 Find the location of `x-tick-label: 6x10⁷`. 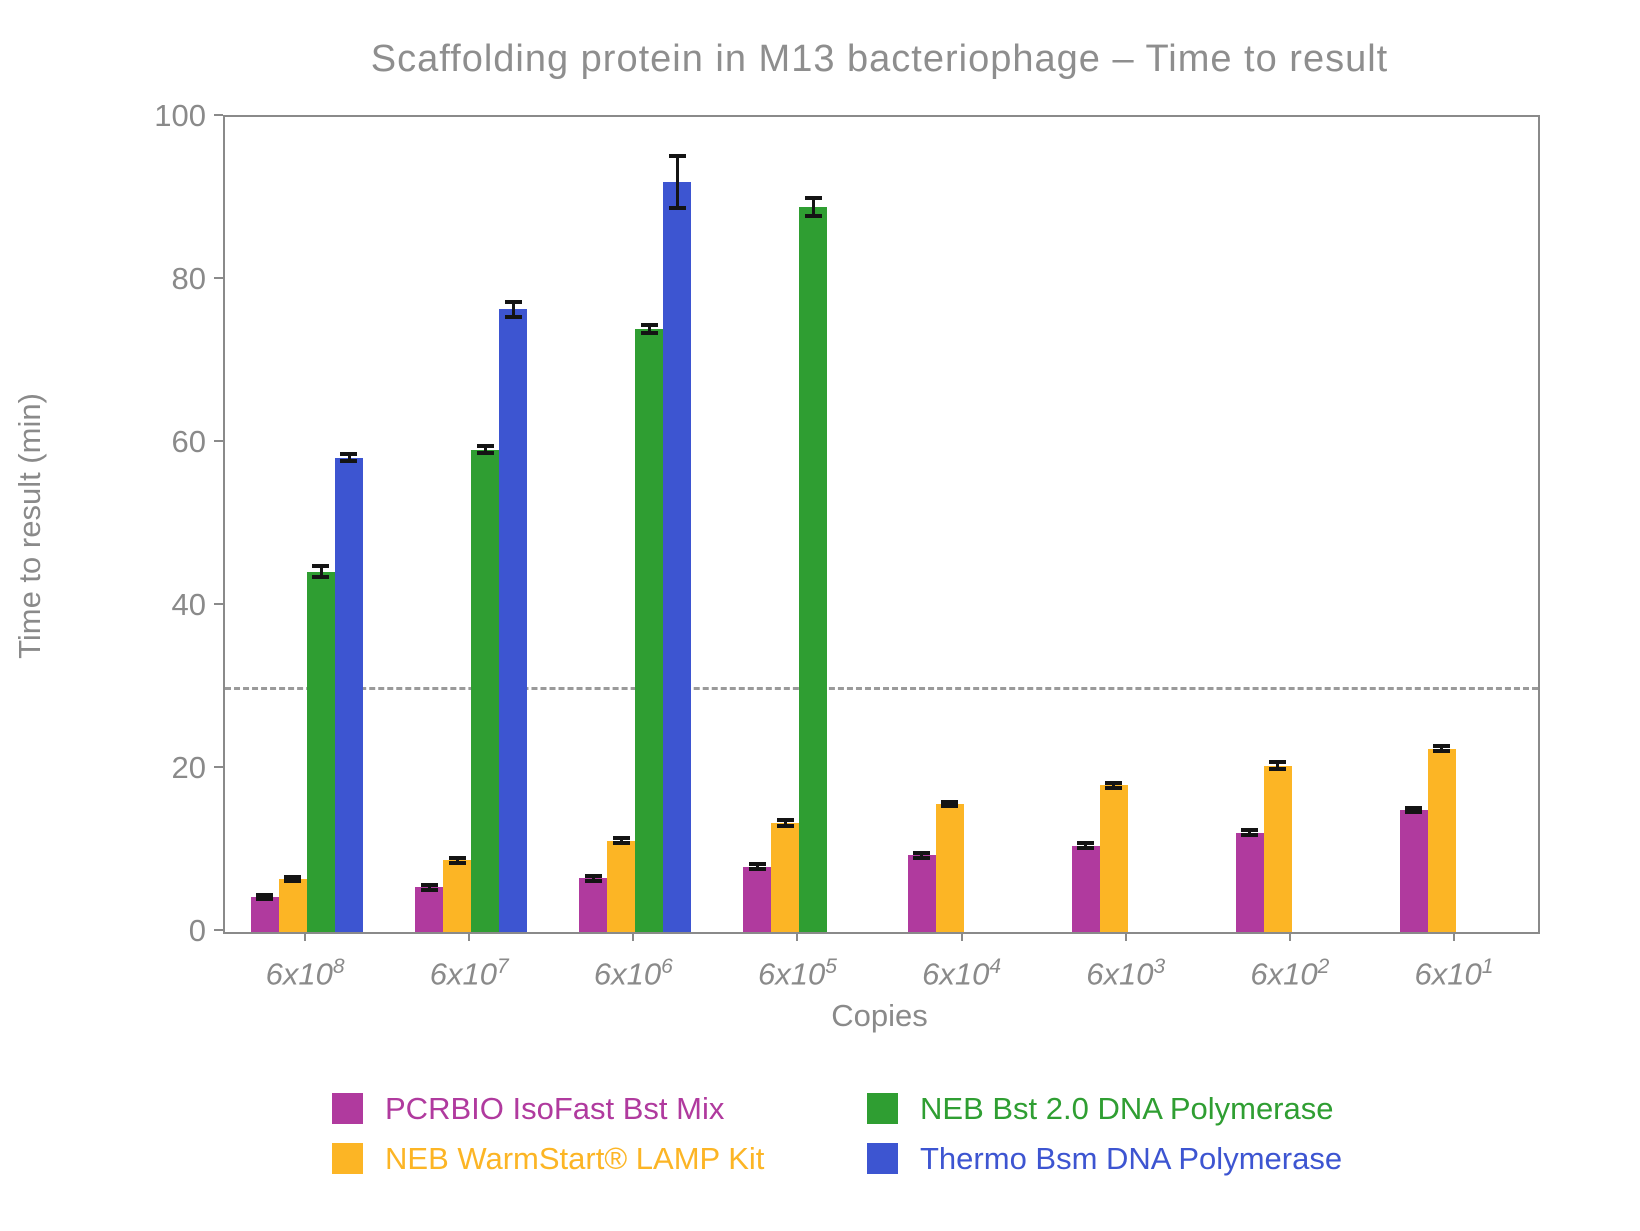

x-tick-label: 6x10⁷ is located at coordinates (469, 973).